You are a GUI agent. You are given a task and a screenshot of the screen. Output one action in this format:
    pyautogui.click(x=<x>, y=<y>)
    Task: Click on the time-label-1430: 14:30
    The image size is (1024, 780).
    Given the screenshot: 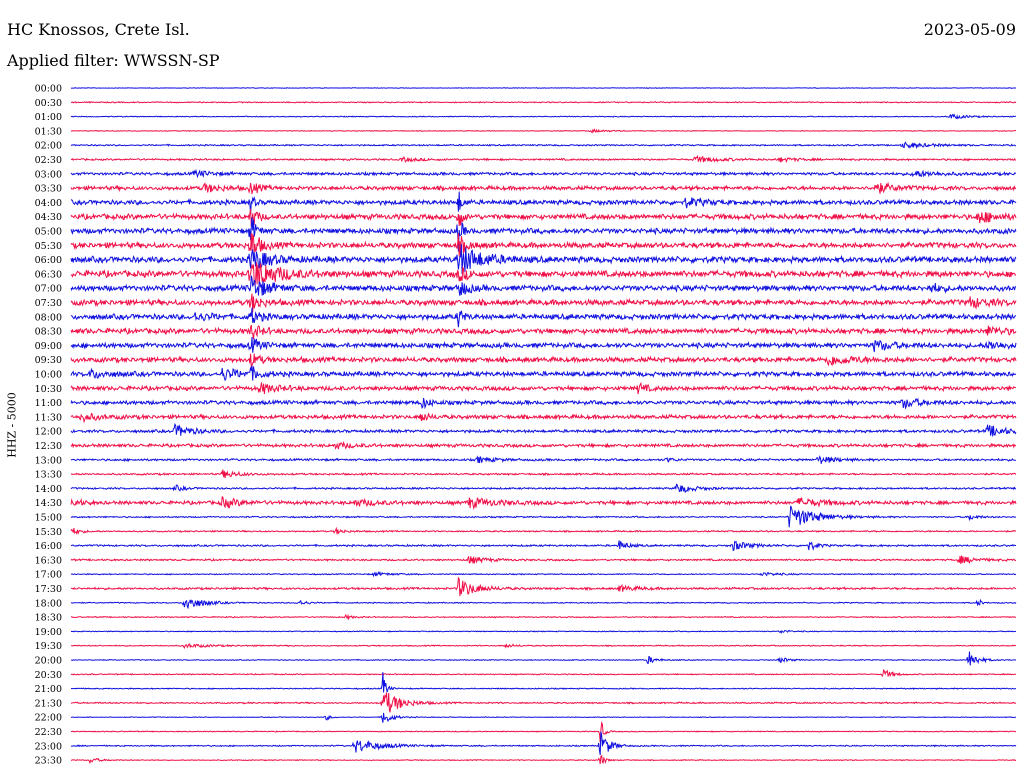 What is the action you would take?
    pyautogui.click(x=48, y=503)
    